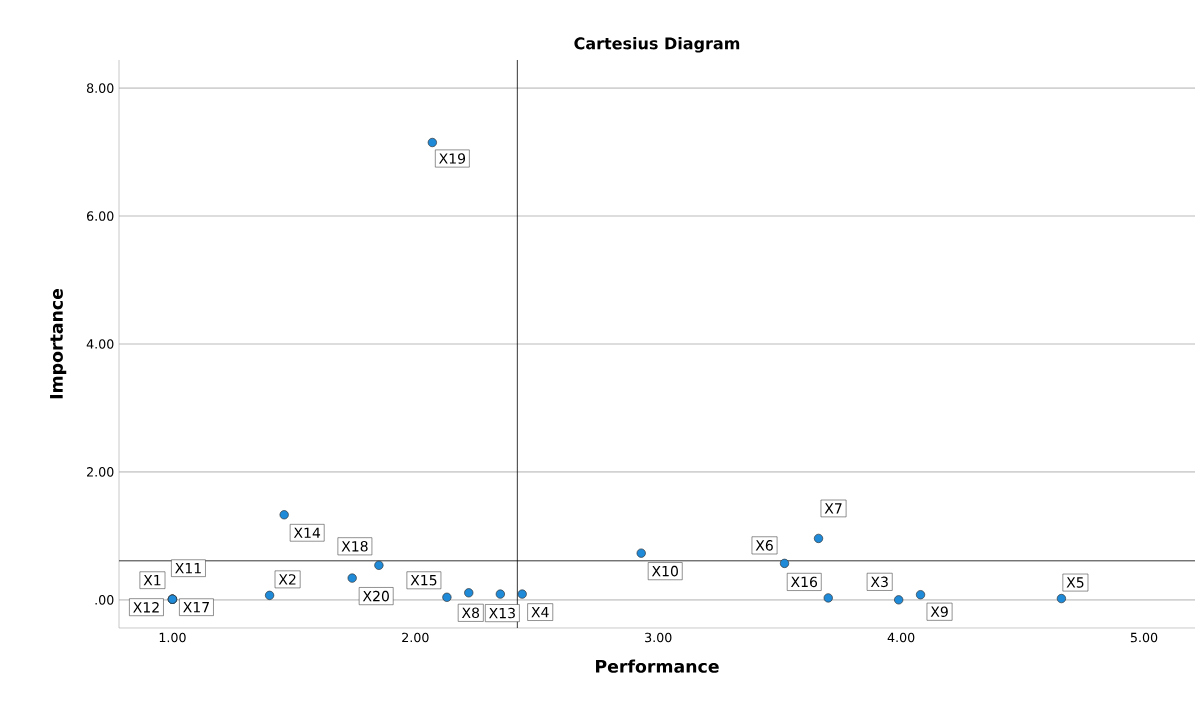 This screenshot has height=712, width=1200. Describe the element at coordinates (415, 637) in the screenshot. I see `x-tick-label: 2.00` at that location.